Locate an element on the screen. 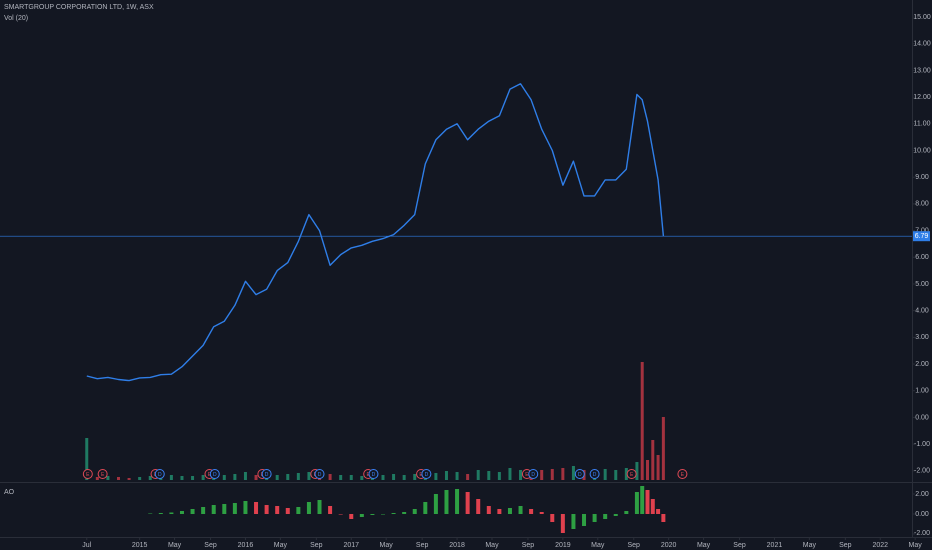 This screenshot has width=932, height=550. x-tick-label: 2020 is located at coordinates (669, 545).